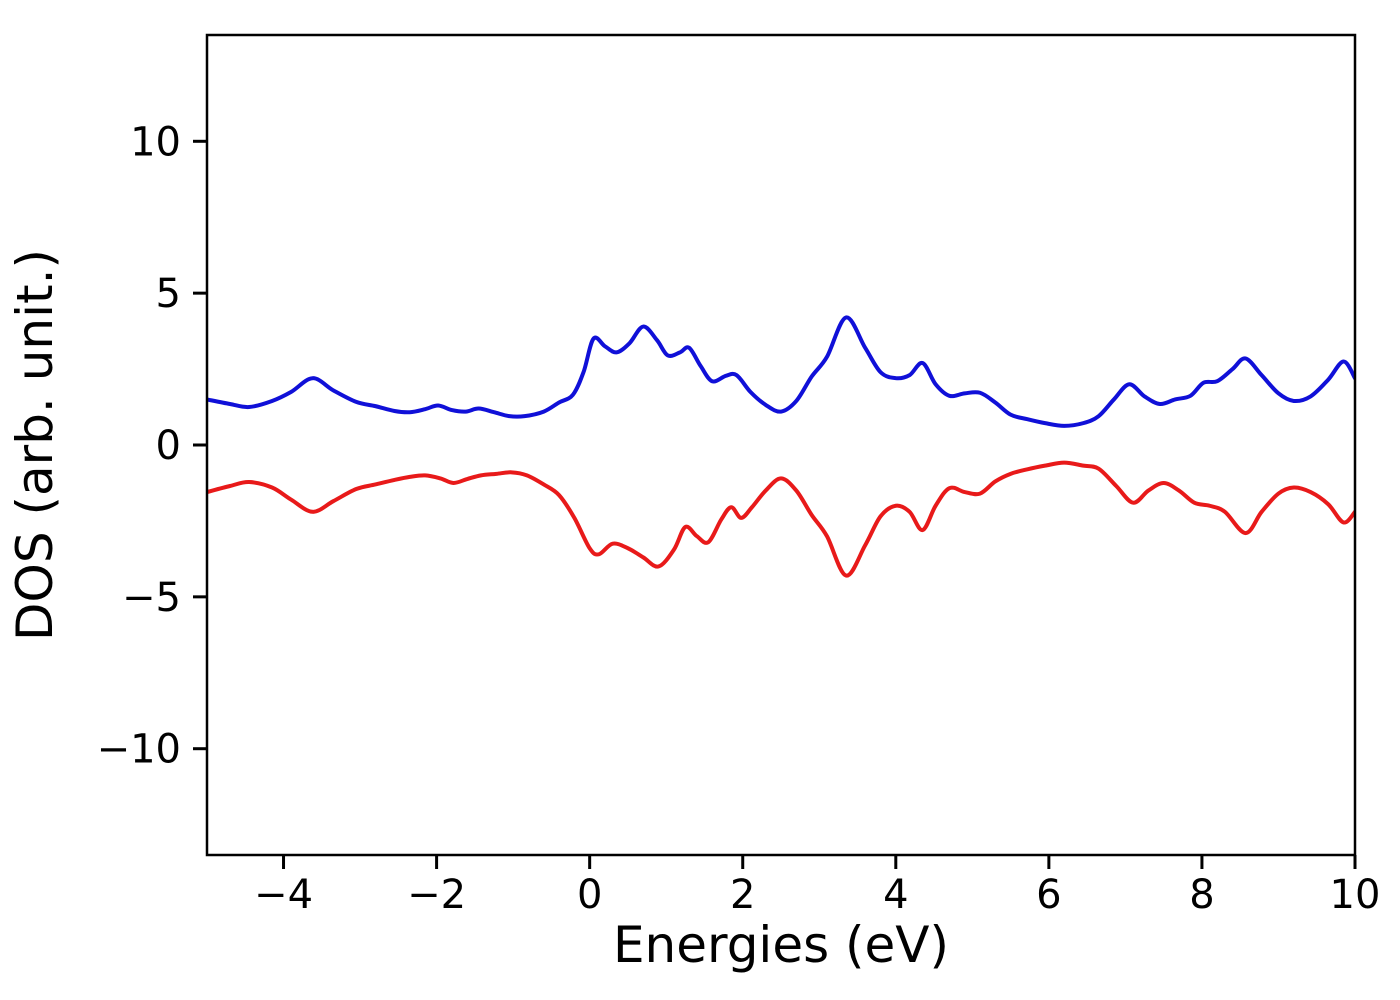  What do you see at coordinates (168, 446) in the screenshot?
I see `y-tick-label: 0` at bounding box center [168, 446].